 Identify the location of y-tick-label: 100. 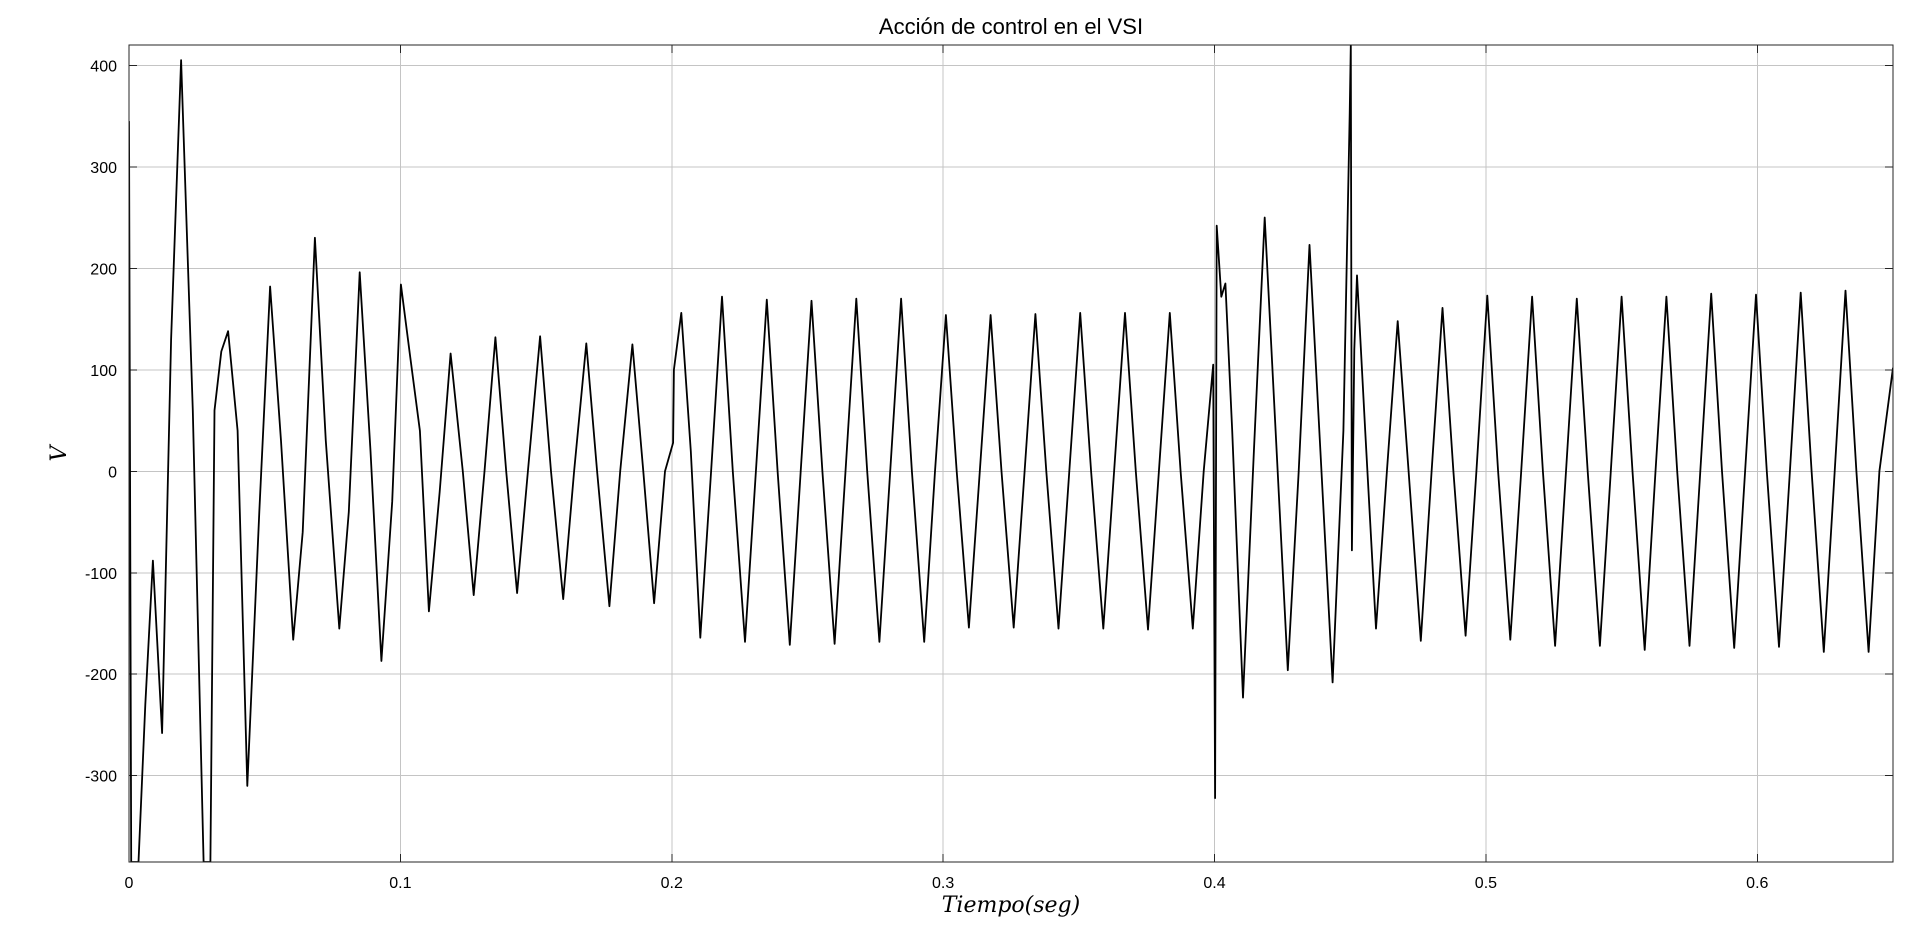
(103, 371).